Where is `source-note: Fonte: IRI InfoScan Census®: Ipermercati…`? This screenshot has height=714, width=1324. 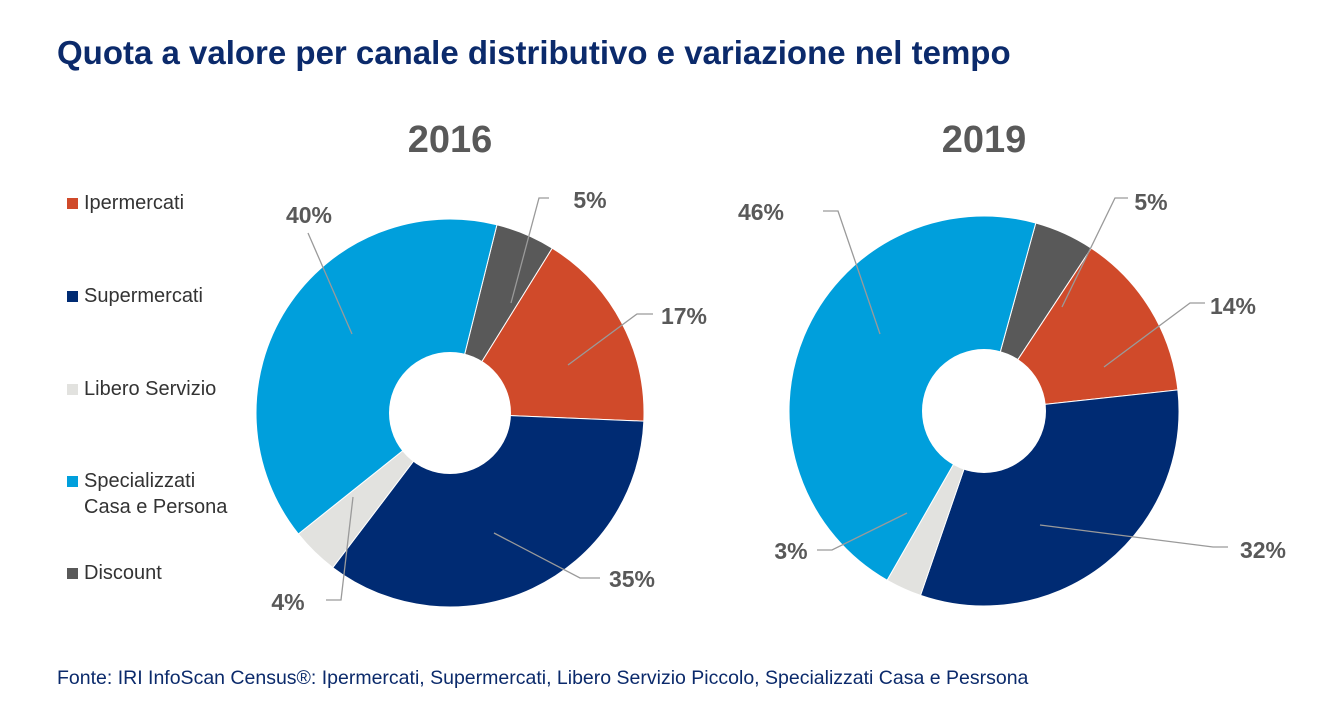
source-note: Fonte: IRI InfoScan Census®: Ipermercati… is located at coordinates (543, 678).